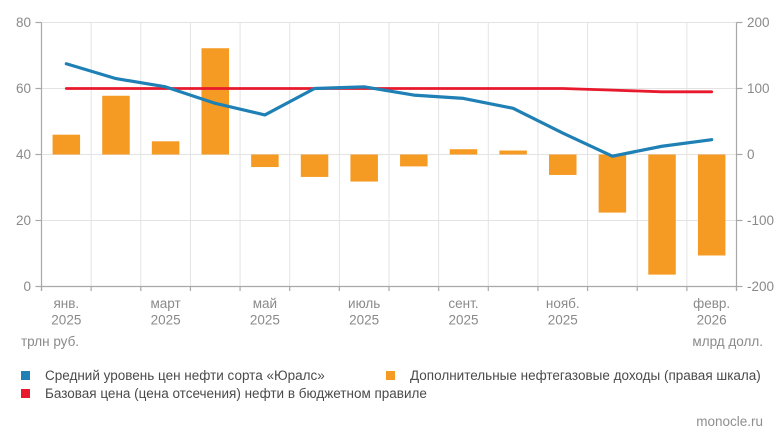 Image resolution: width=784 pixels, height=444 pixels. I want to click on legend-swatch-base-price, so click(25, 393).